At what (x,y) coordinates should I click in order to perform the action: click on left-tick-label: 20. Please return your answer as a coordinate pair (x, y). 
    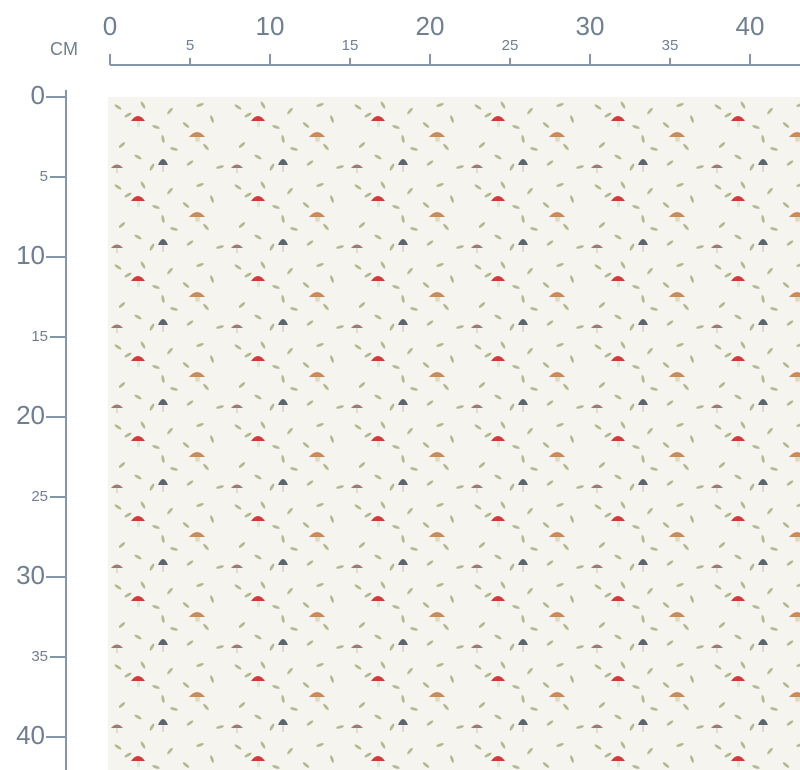
    Looking at the image, I should click on (30, 415).